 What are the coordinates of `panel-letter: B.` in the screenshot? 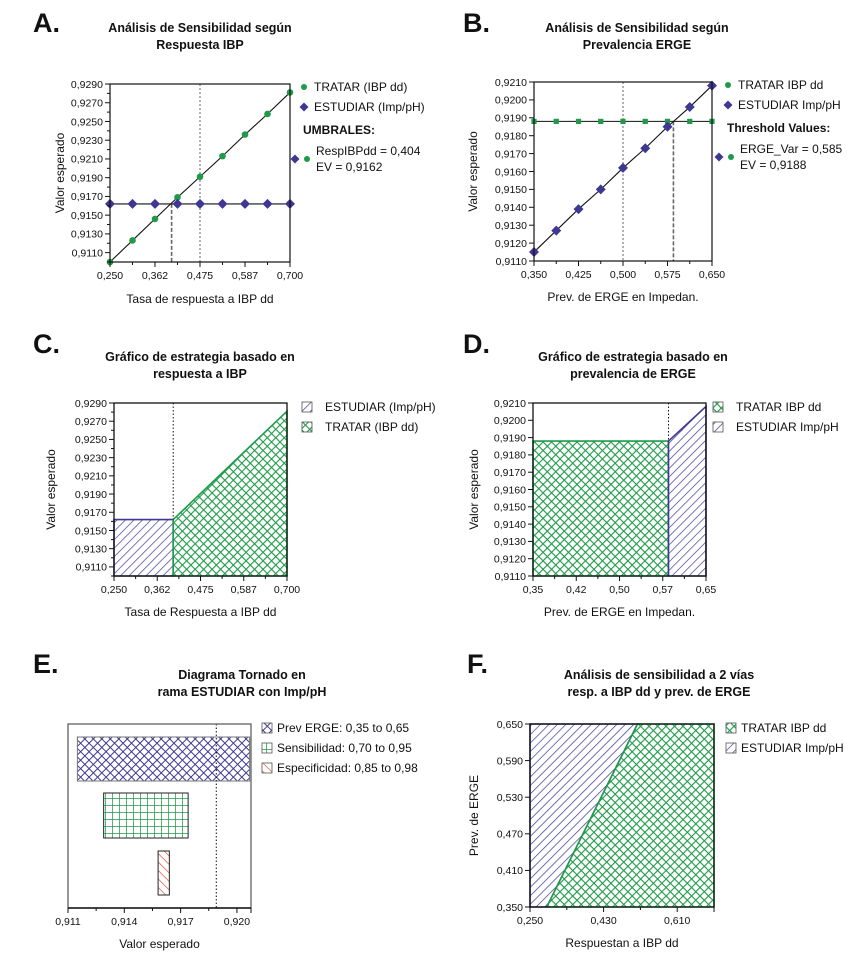 It's located at (476, 23).